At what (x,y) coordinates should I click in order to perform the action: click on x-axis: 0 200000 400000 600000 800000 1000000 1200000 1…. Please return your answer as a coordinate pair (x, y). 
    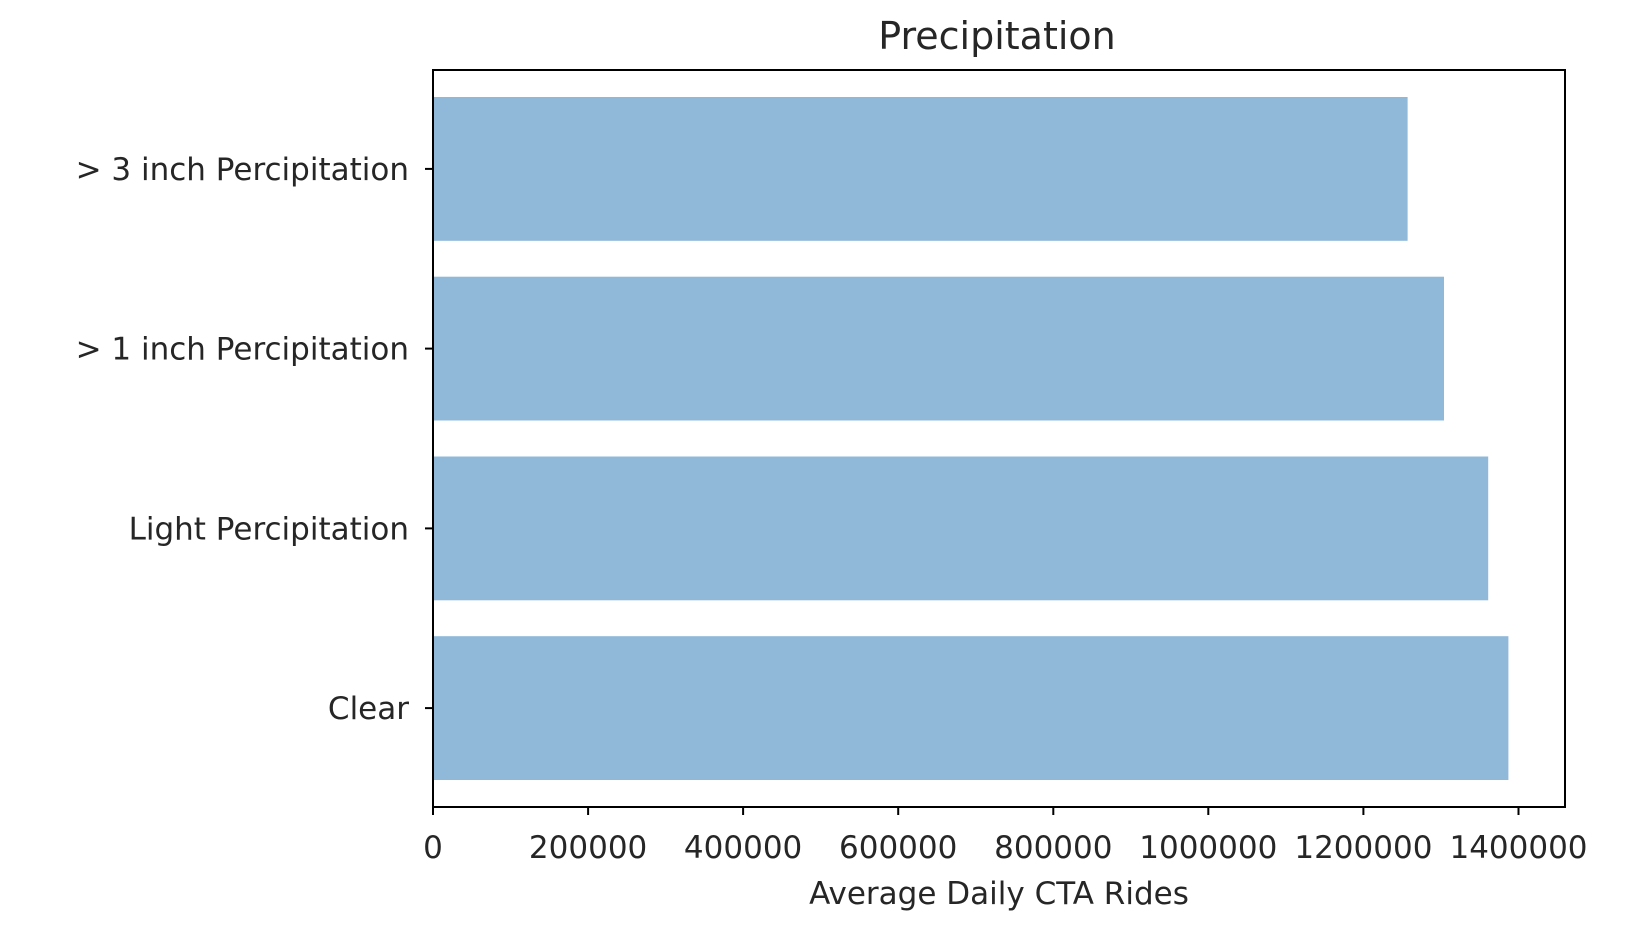
    Looking at the image, I should click on (1005, 836).